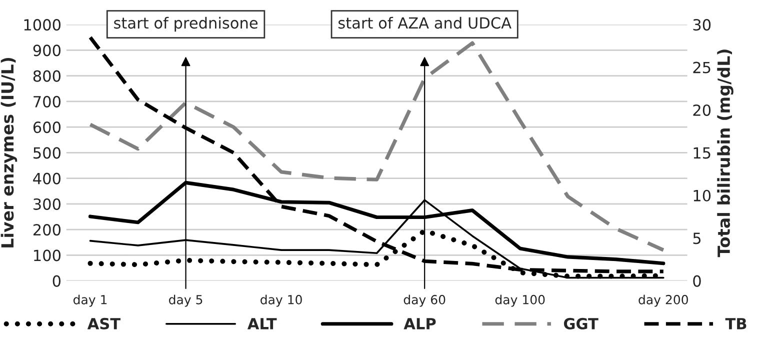  What do you see at coordinates (697, 238) in the screenshot?
I see `y2-tick-label: 5` at bounding box center [697, 238].